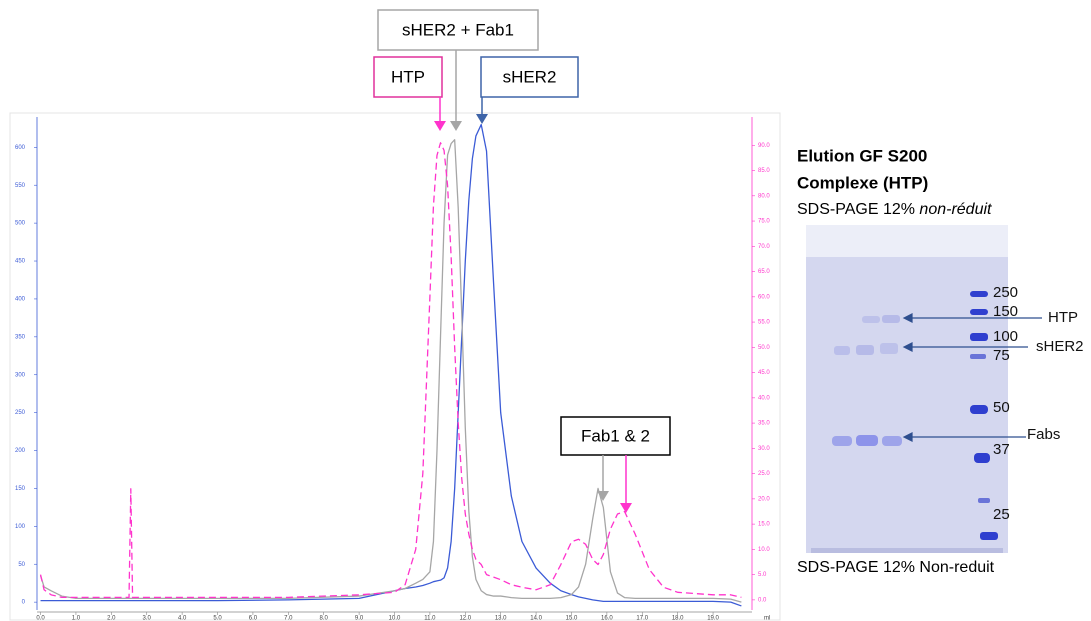 The width and height of the screenshot is (1091, 621). Describe the element at coordinates (862, 155) in the screenshot. I see `gel-title: Elution GF S200` at that location.